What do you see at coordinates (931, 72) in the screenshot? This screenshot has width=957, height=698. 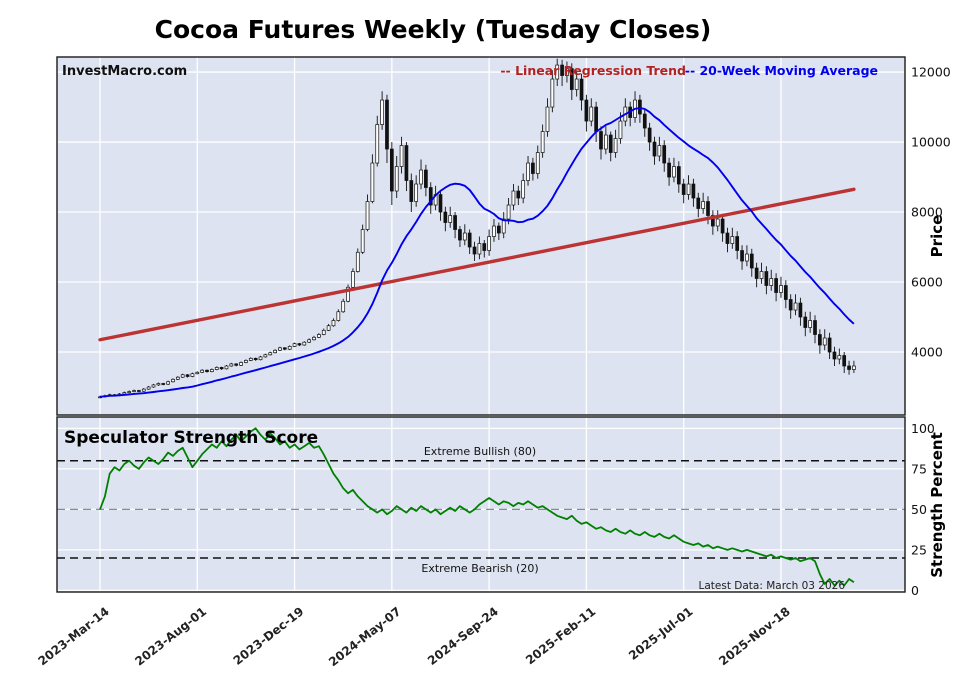 I see `price-tick-label: 12000` at bounding box center [931, 72].